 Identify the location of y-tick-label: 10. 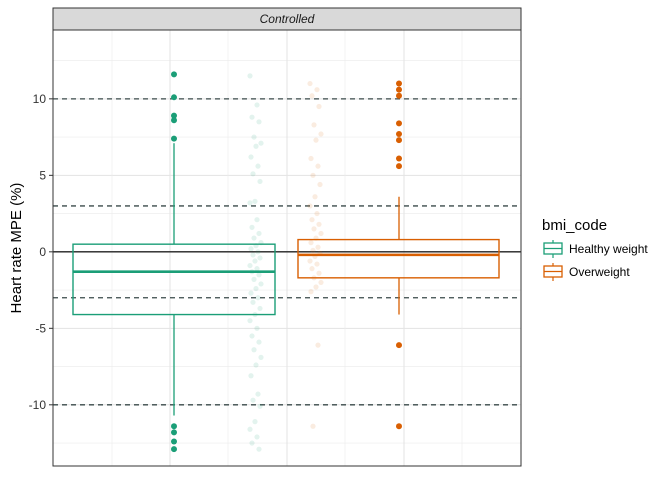
(40, 99).